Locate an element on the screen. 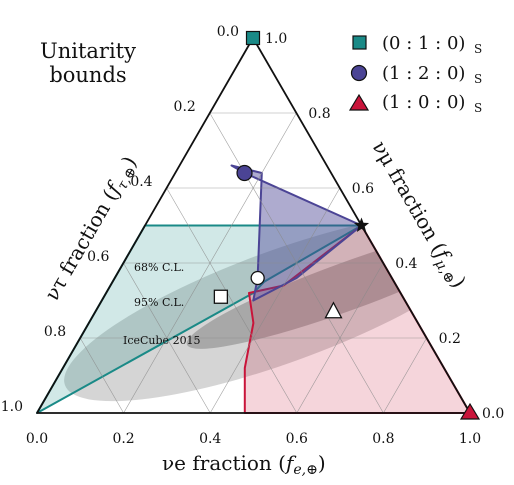  legend-sub-3: S is located at coordinates (478, 108).